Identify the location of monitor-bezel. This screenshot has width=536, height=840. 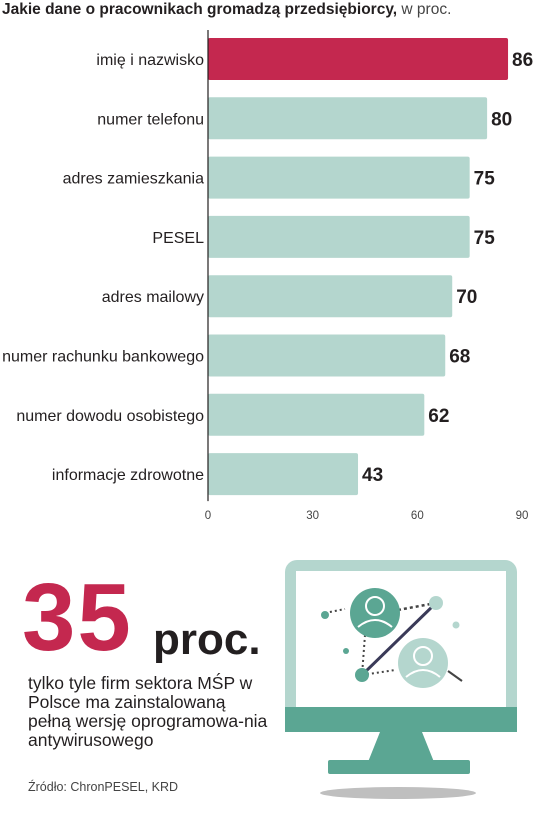
(401, 719).